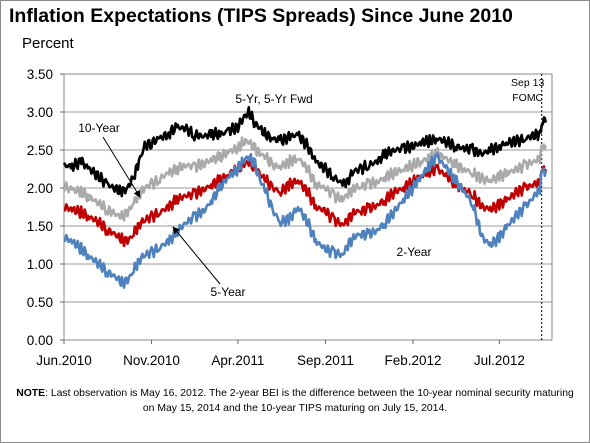  What do you see at coordinates (499, 360) in the screenshot?
I see `x-tick-label: Jul.2012` at bounding box center [499, 360].